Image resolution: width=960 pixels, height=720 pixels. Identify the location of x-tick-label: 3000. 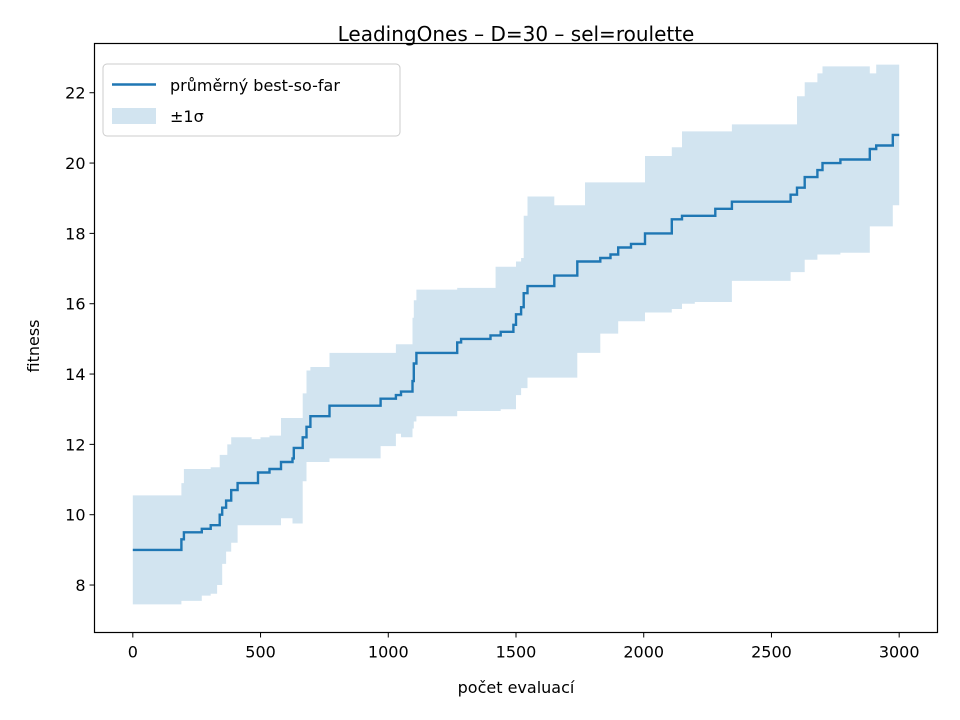
(899, 652).